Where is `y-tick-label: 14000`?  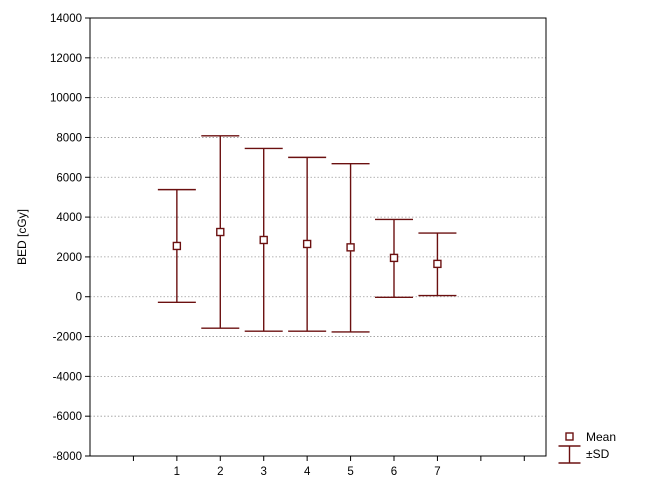
y-tick-label: 14000 is located at coordinates (66, 19).